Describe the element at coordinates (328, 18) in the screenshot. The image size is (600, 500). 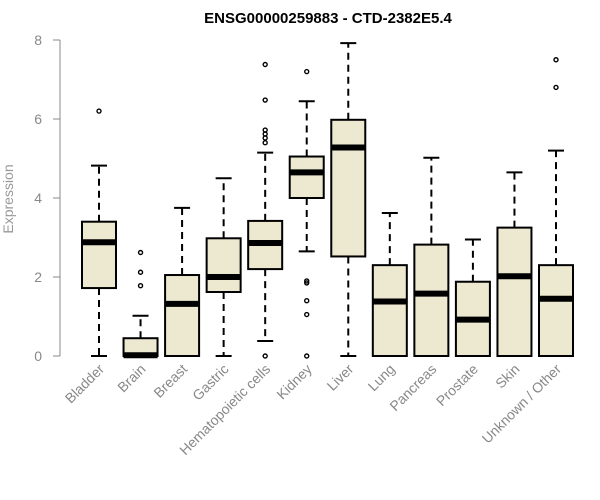
I see `chart-title: ENSG00000259883 - CTD-2382E5.4` at that location.